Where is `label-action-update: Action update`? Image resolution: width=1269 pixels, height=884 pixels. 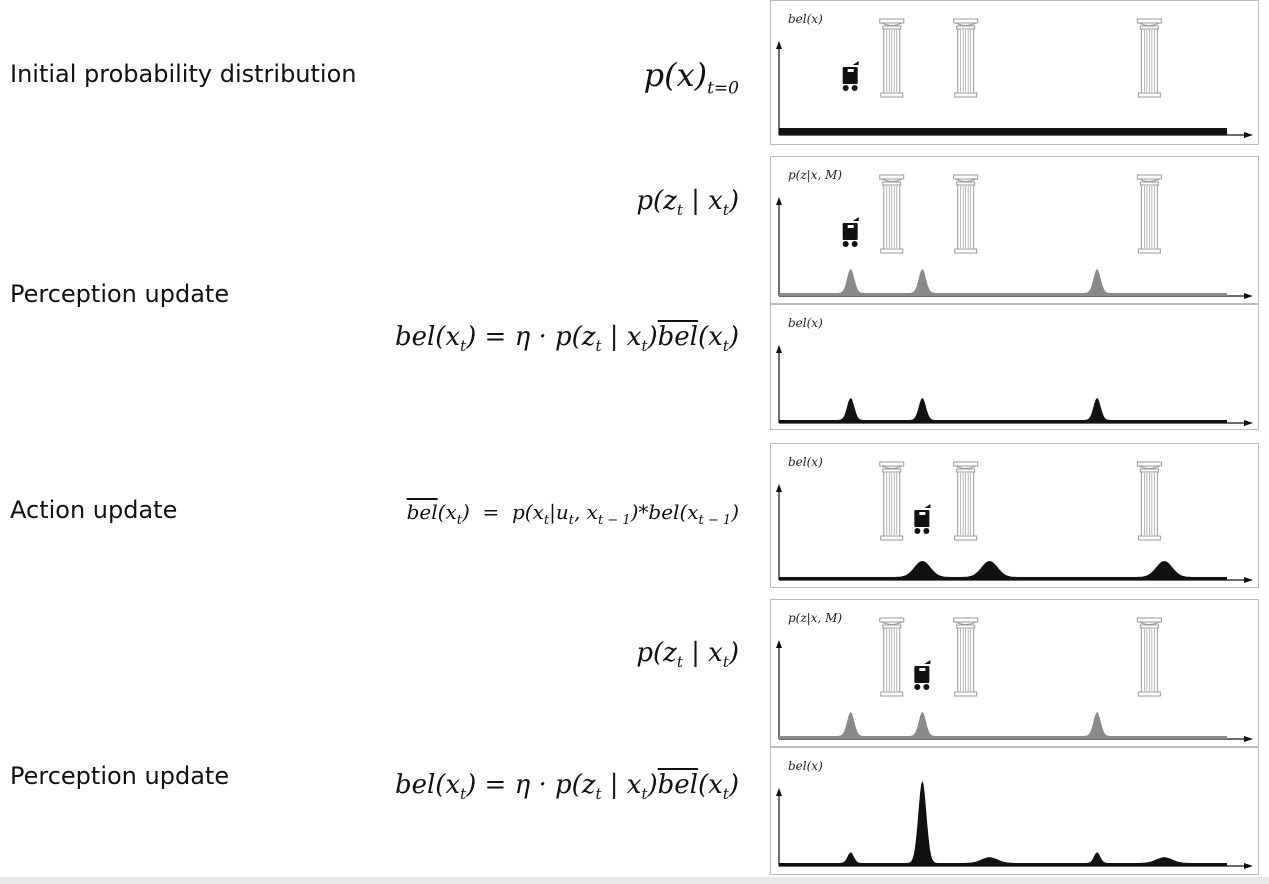 label-action-update: Action update is located at coordinates (94, 510).